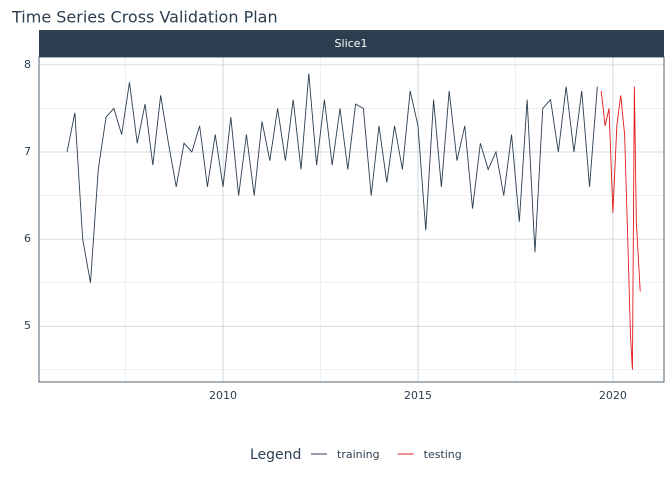 The height and width of the screenshot is (484, 672). I want to click on chart-title: Time Series Cross Validation Plan, so click(144, 17).